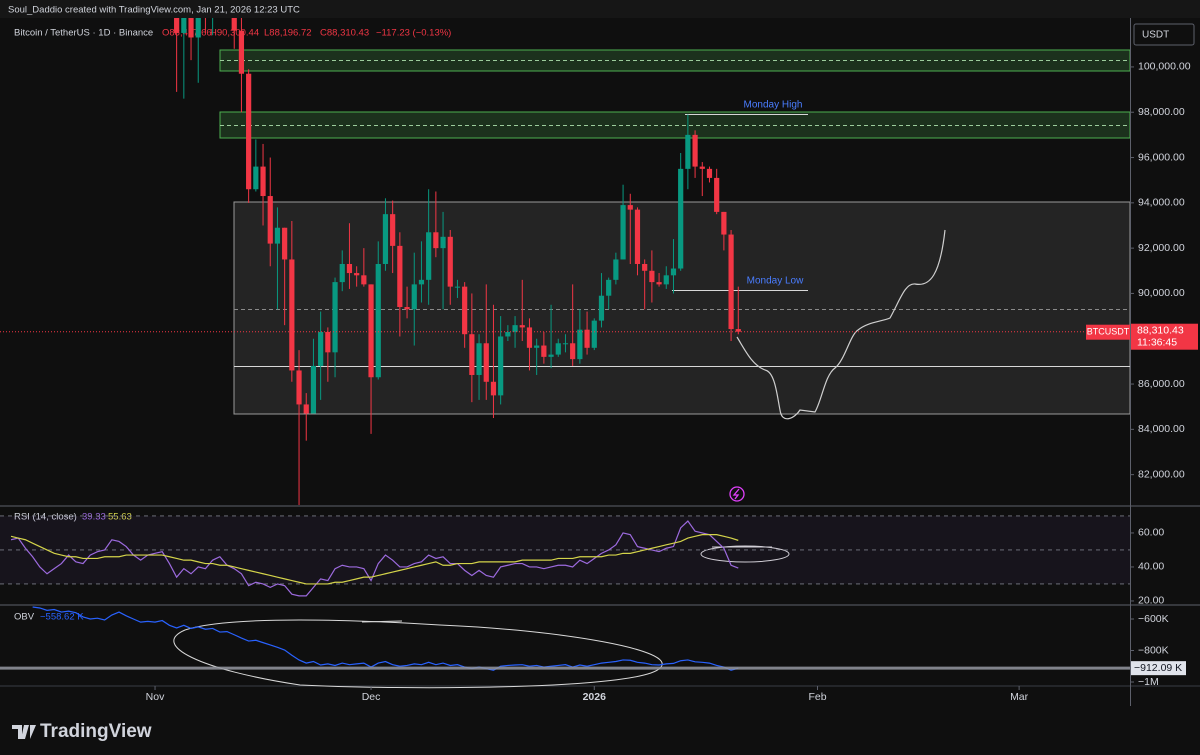  What do you see at coordinates (24, 732) in the screenshot?
I see `brand-logo` at bounding box center [24, 732].